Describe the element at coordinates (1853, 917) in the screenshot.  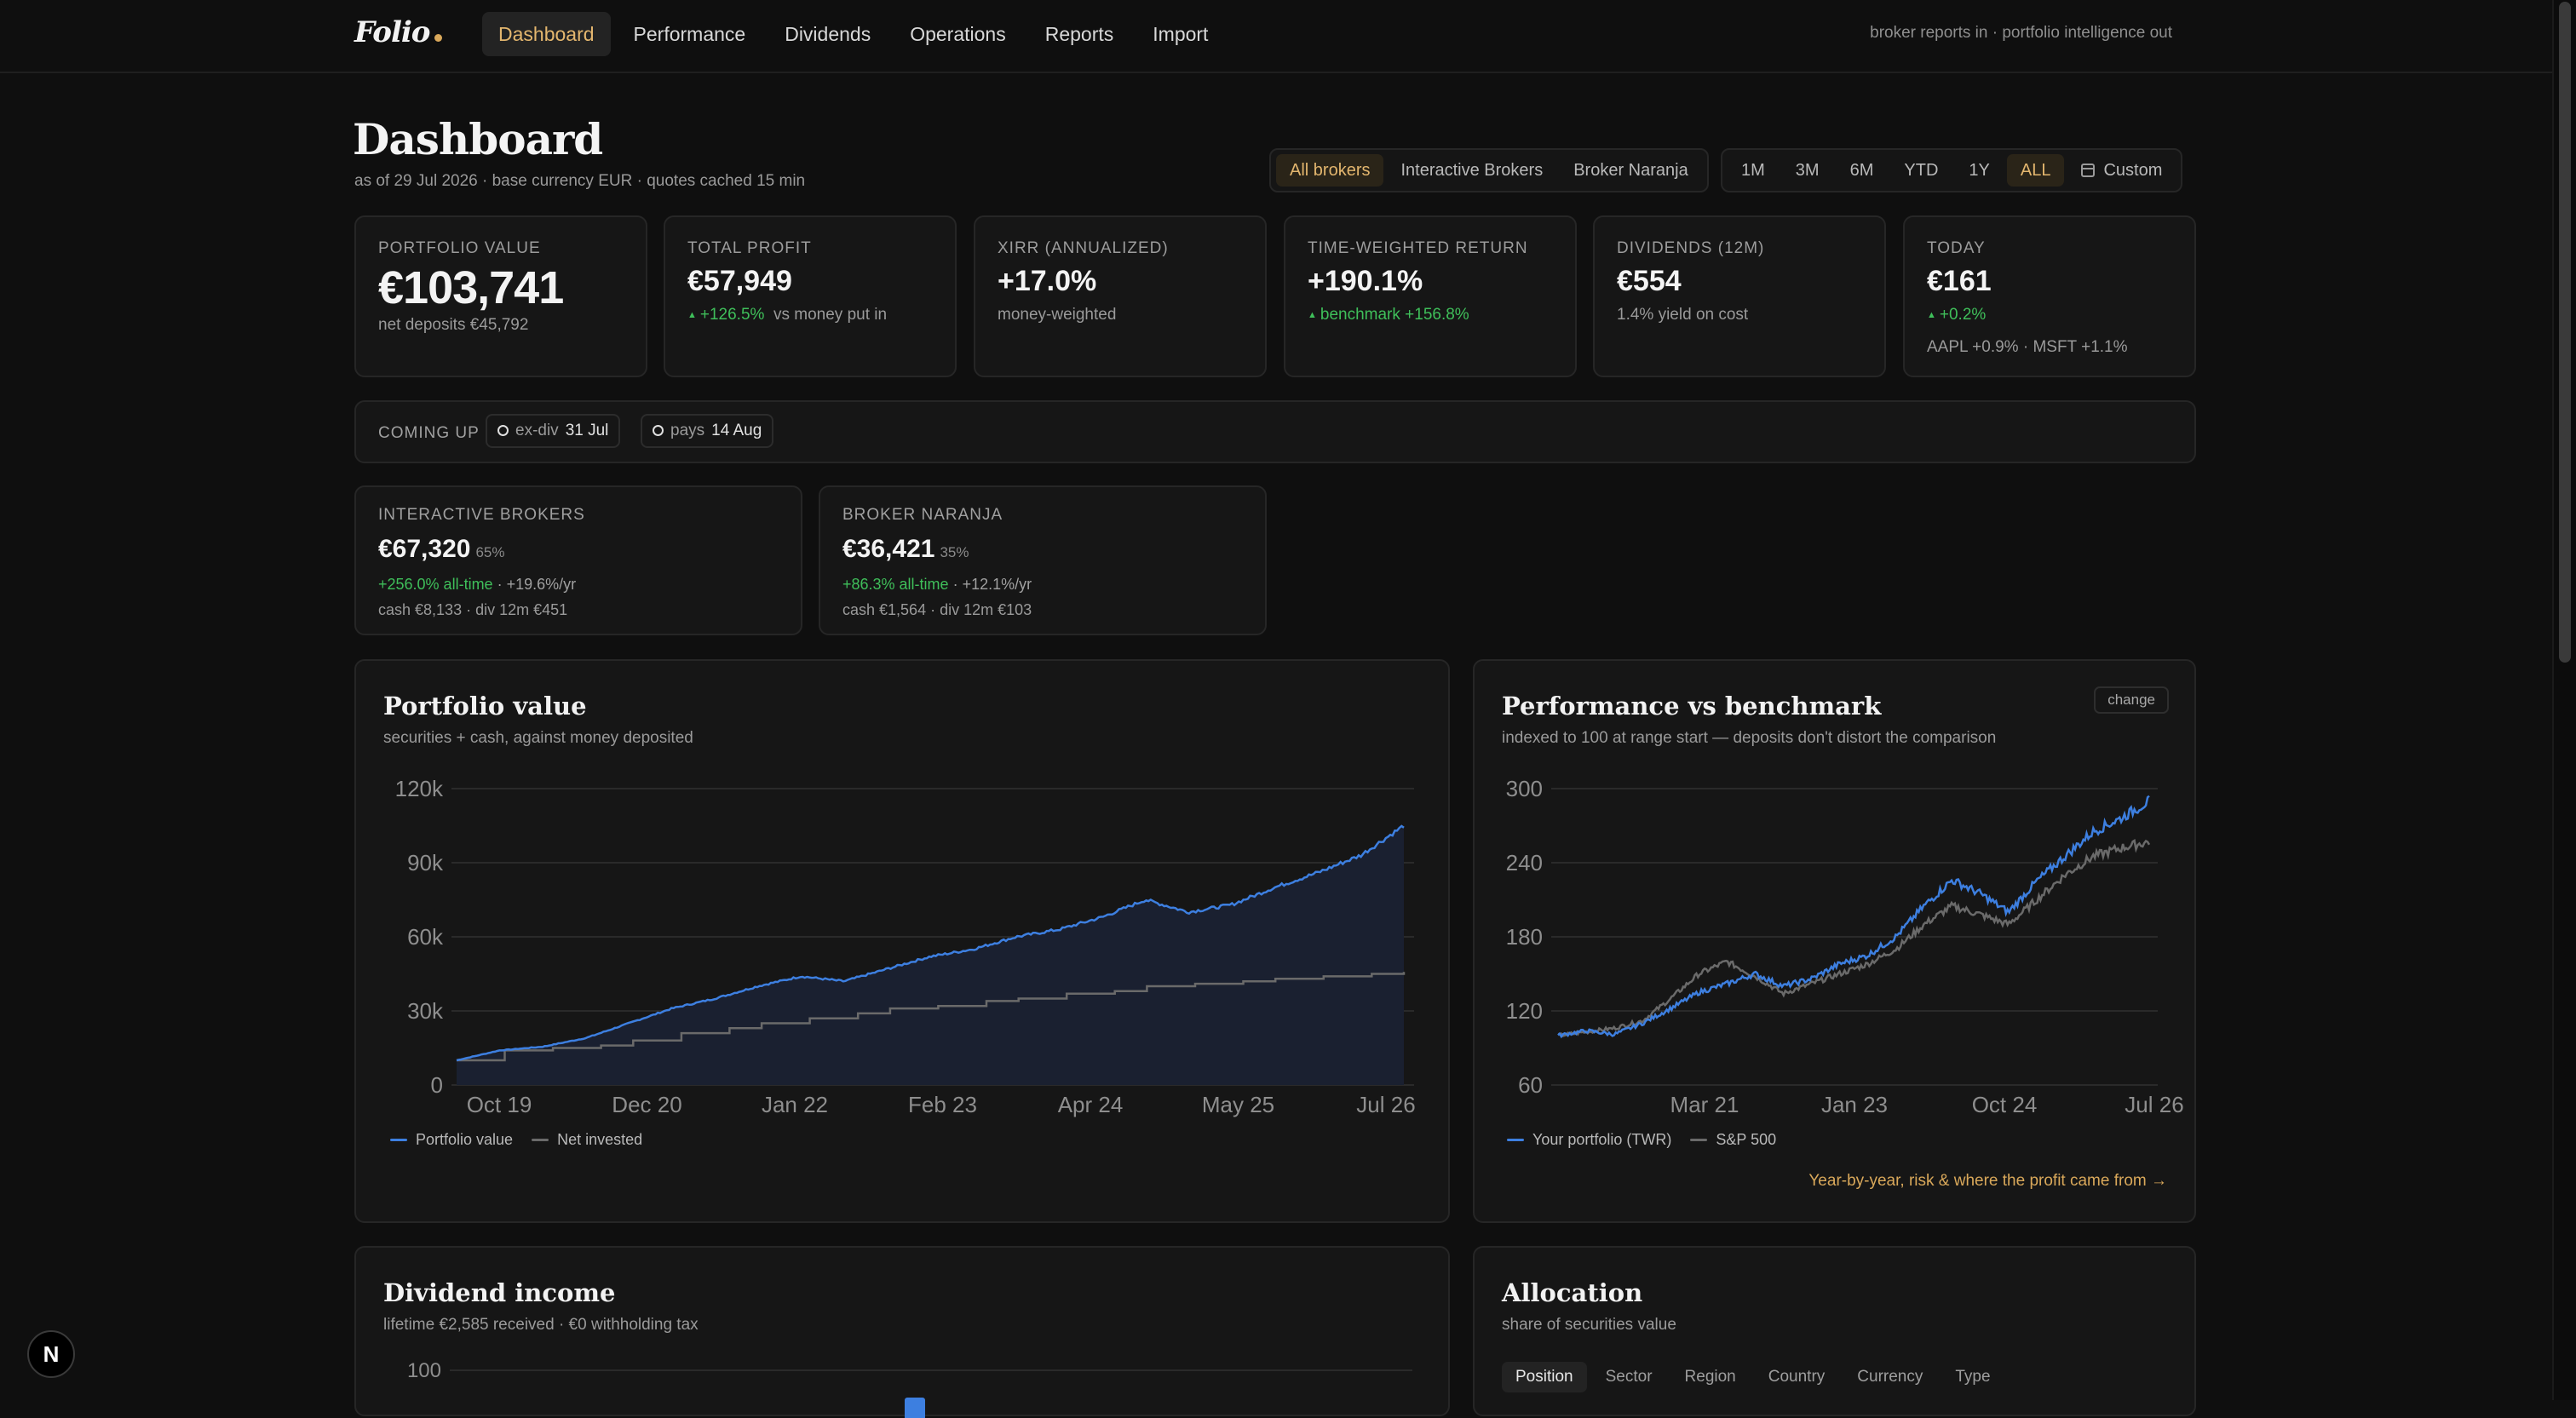
I see `portfolio-twr-line` at that location.